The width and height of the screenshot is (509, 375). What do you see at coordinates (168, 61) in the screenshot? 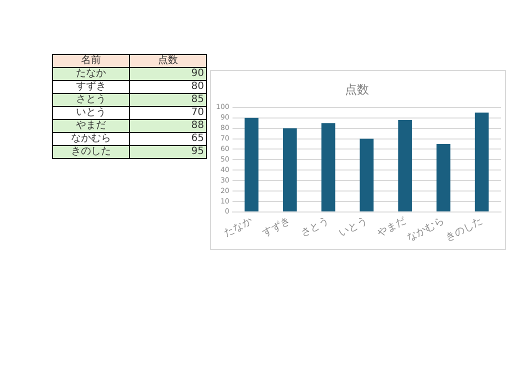
I see `text: 点数` at bounding box center [168, 61].